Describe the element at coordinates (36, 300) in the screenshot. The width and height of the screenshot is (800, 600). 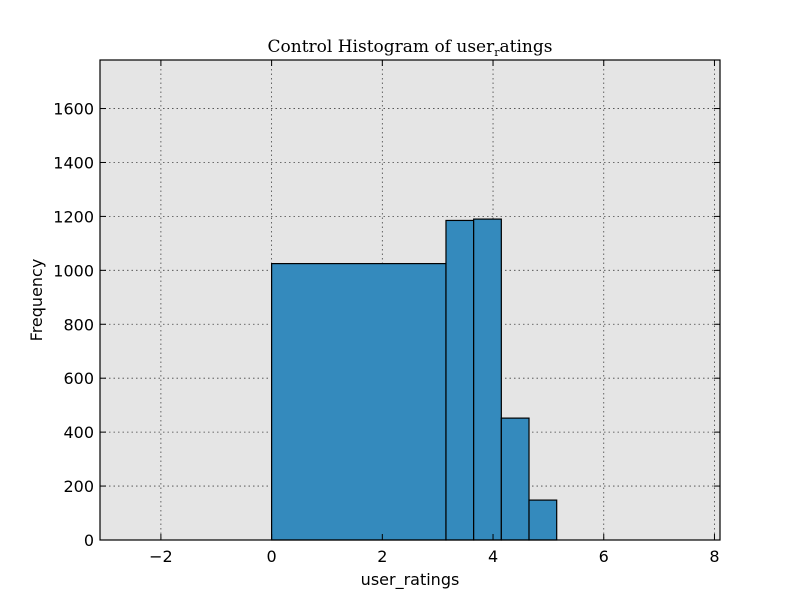
I see `y-axis-label: Frequency` at that location.